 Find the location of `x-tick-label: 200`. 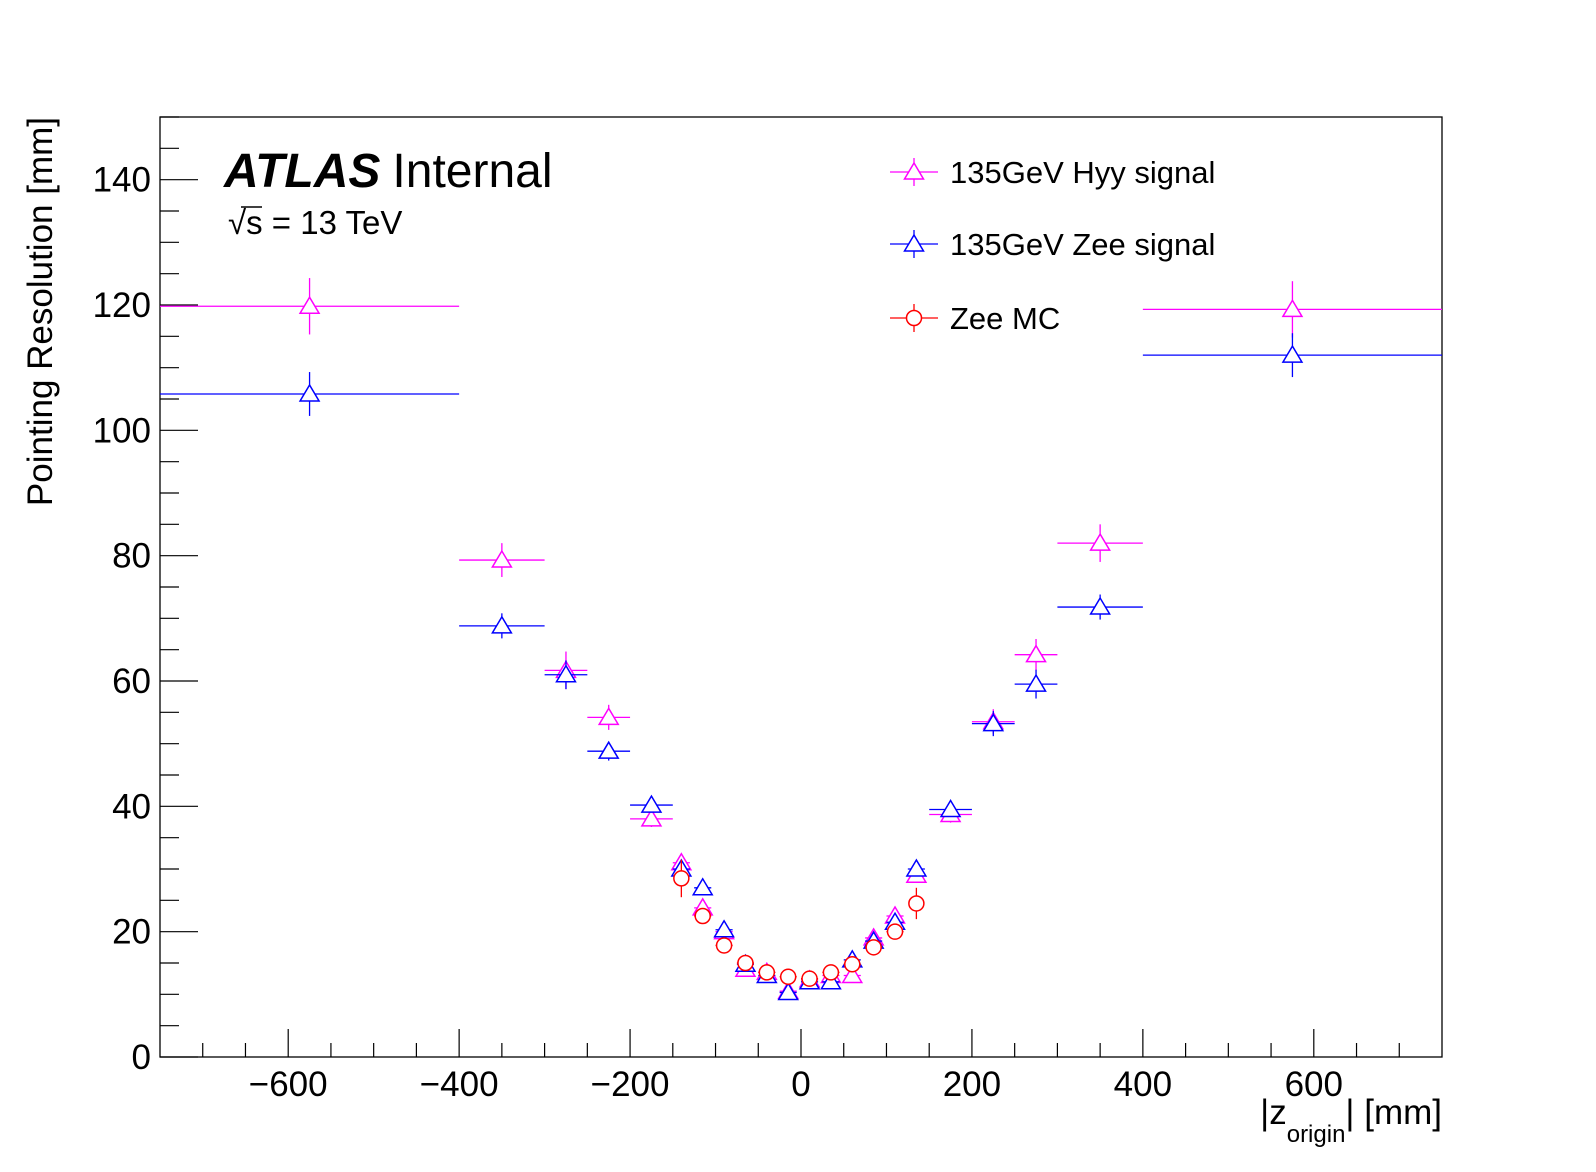

x-tick-label: 200 is located at coordinates (972, 1084).